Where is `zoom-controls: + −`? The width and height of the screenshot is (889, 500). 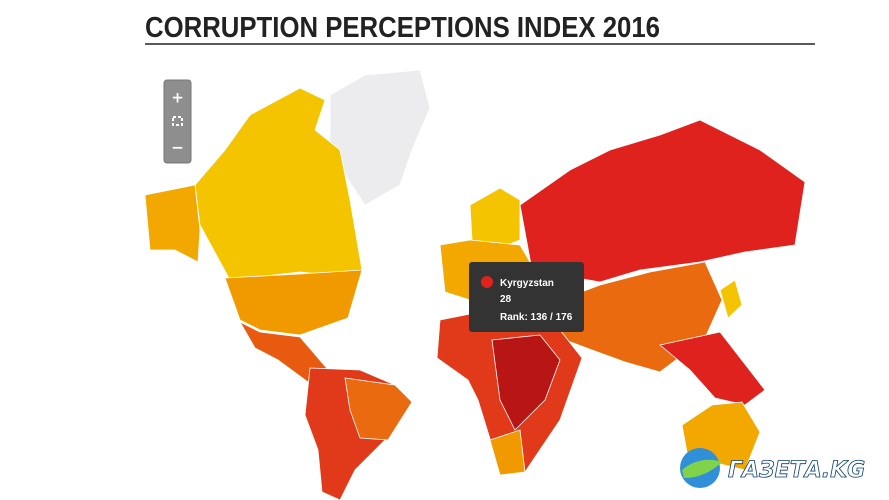
zoom-controls: + − is located at coordinates (177, 121).